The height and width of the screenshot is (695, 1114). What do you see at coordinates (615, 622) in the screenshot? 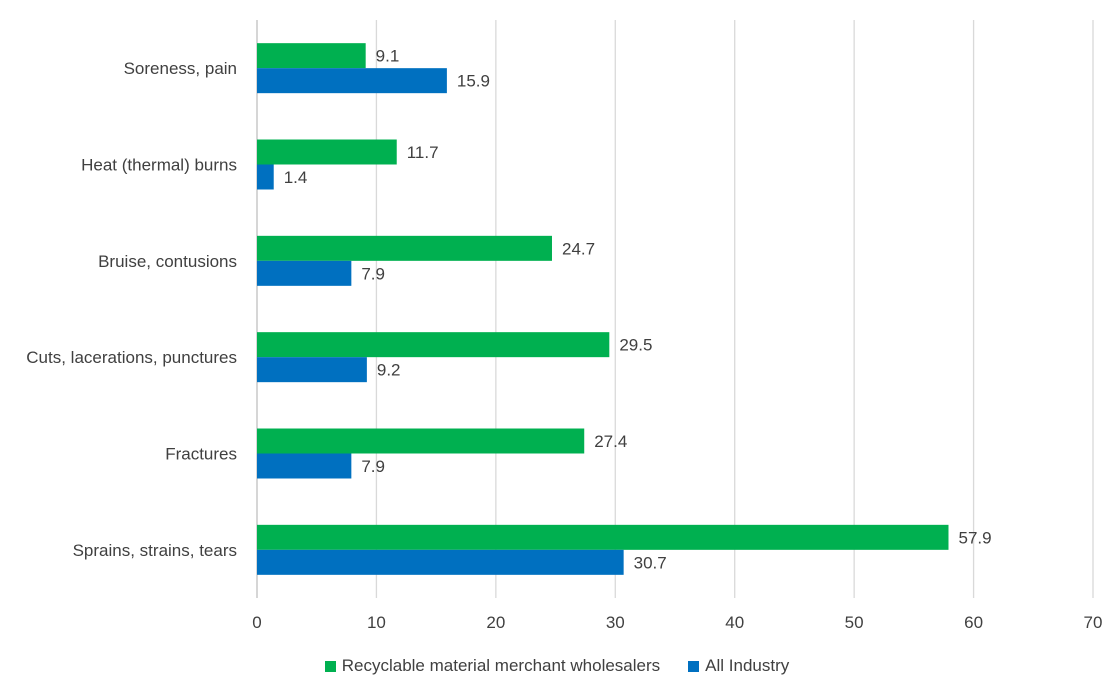
I see `x-tick-label: 30` at bounding box center [615, 622].